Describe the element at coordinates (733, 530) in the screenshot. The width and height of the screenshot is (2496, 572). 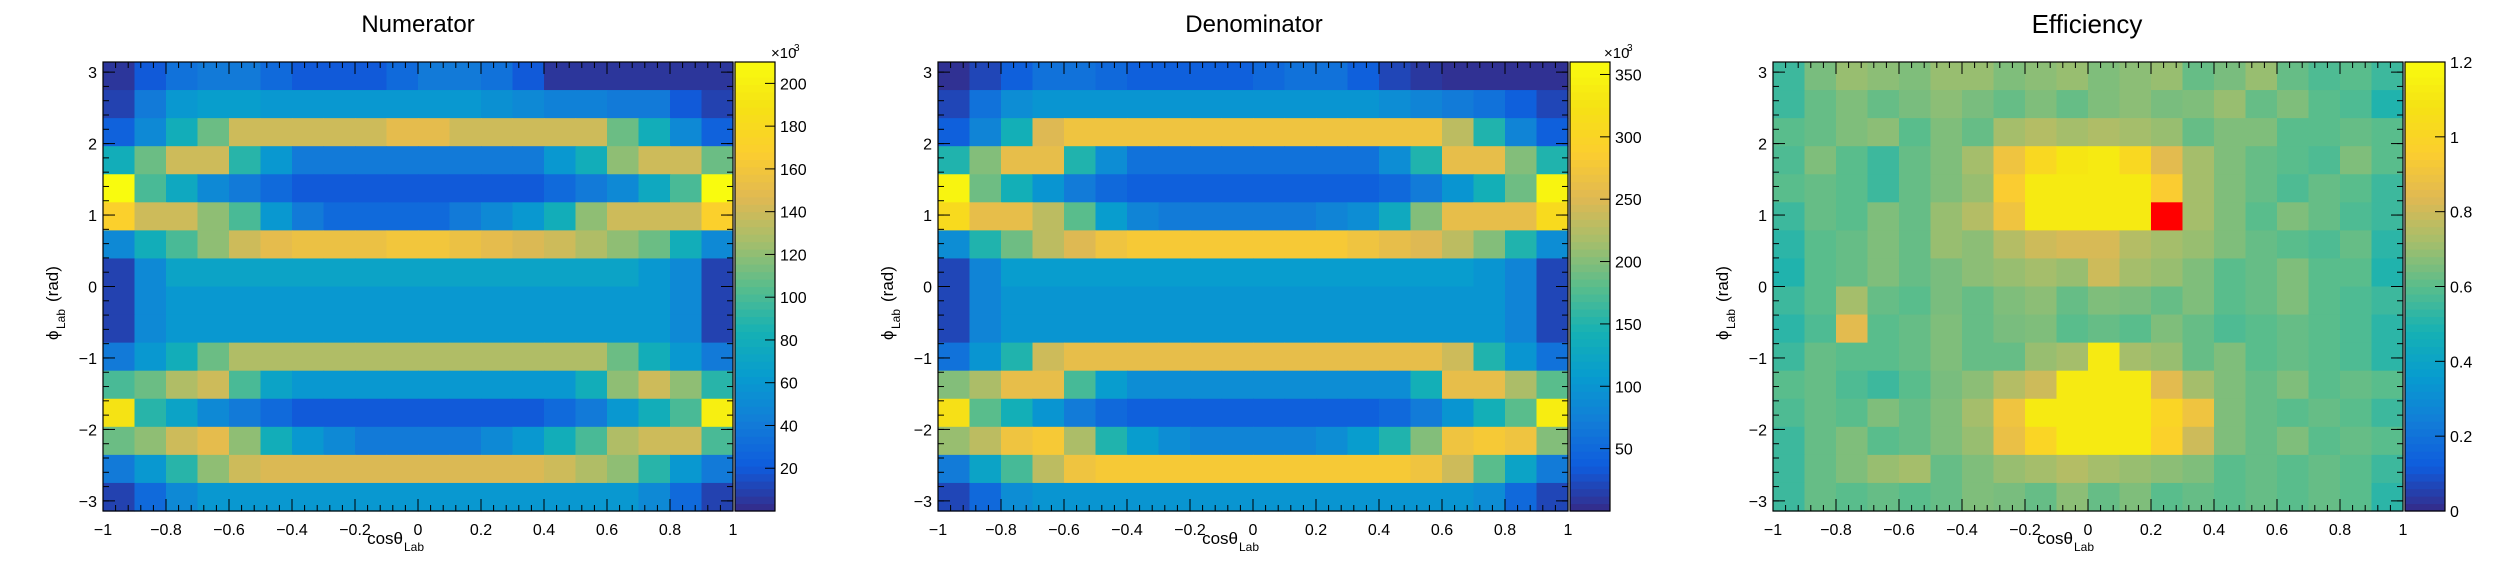
I see `numerator-x-tick-label: 1` at that location.